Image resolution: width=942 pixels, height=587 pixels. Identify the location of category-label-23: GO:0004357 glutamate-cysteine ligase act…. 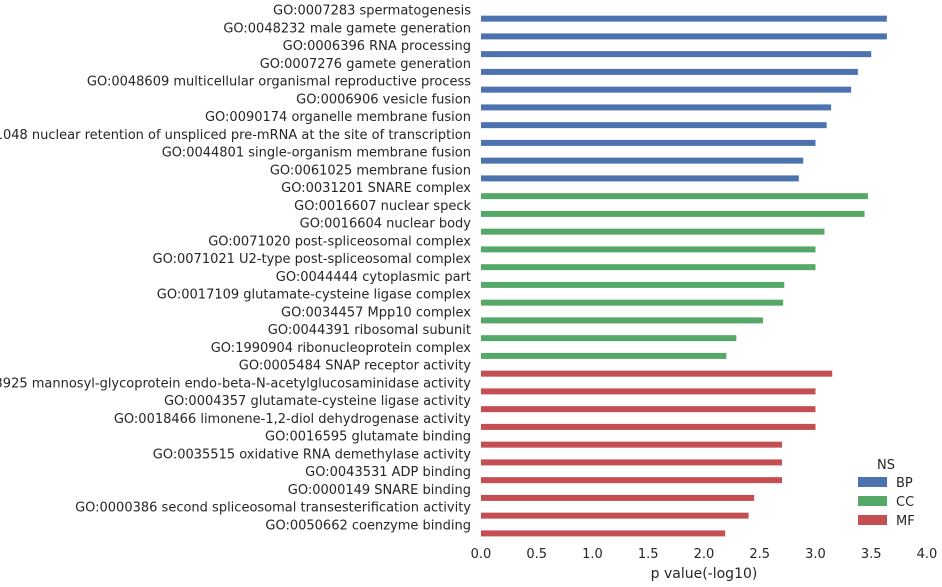
(317, 401).